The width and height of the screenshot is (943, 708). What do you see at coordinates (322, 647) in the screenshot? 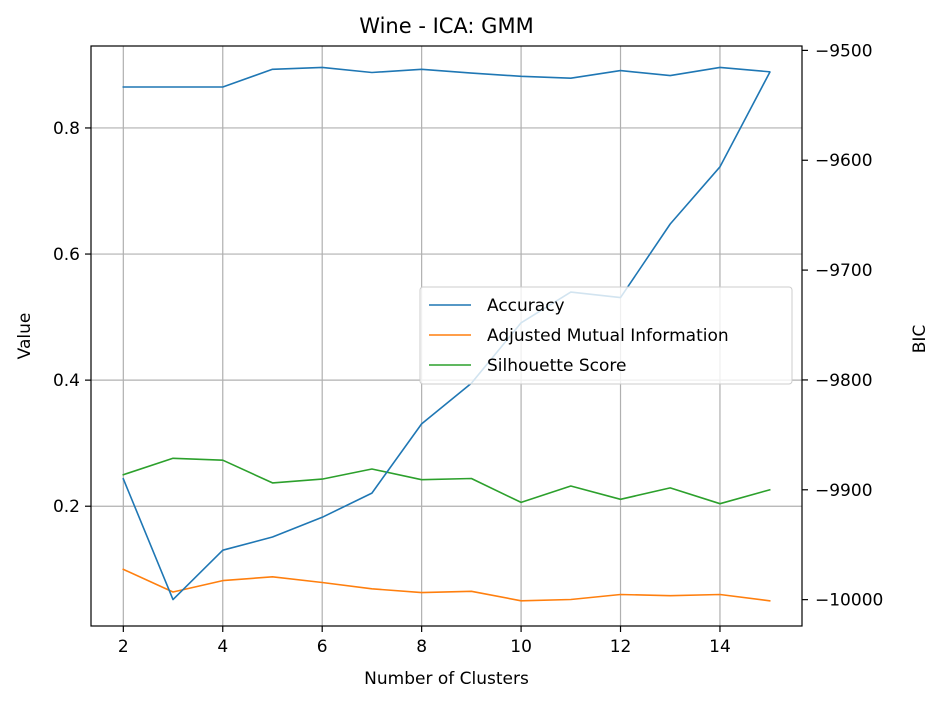
I see `x-tick-label: 6` at bounding box center [322, 647].